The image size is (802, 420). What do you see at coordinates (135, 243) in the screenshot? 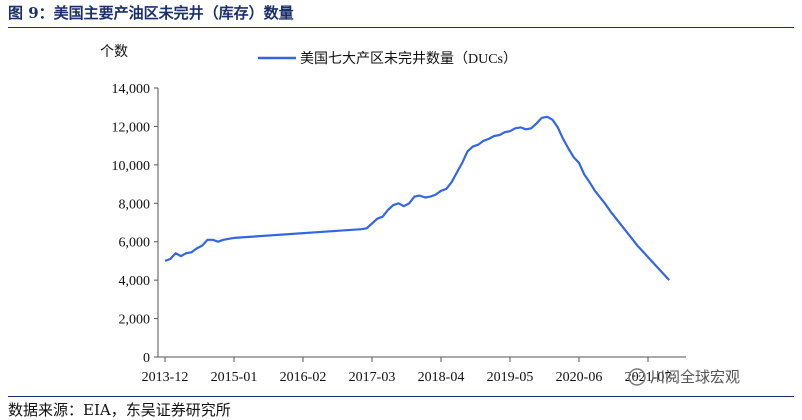
I see `y-tick-label: 6,000` at bounding box center [135, 243].